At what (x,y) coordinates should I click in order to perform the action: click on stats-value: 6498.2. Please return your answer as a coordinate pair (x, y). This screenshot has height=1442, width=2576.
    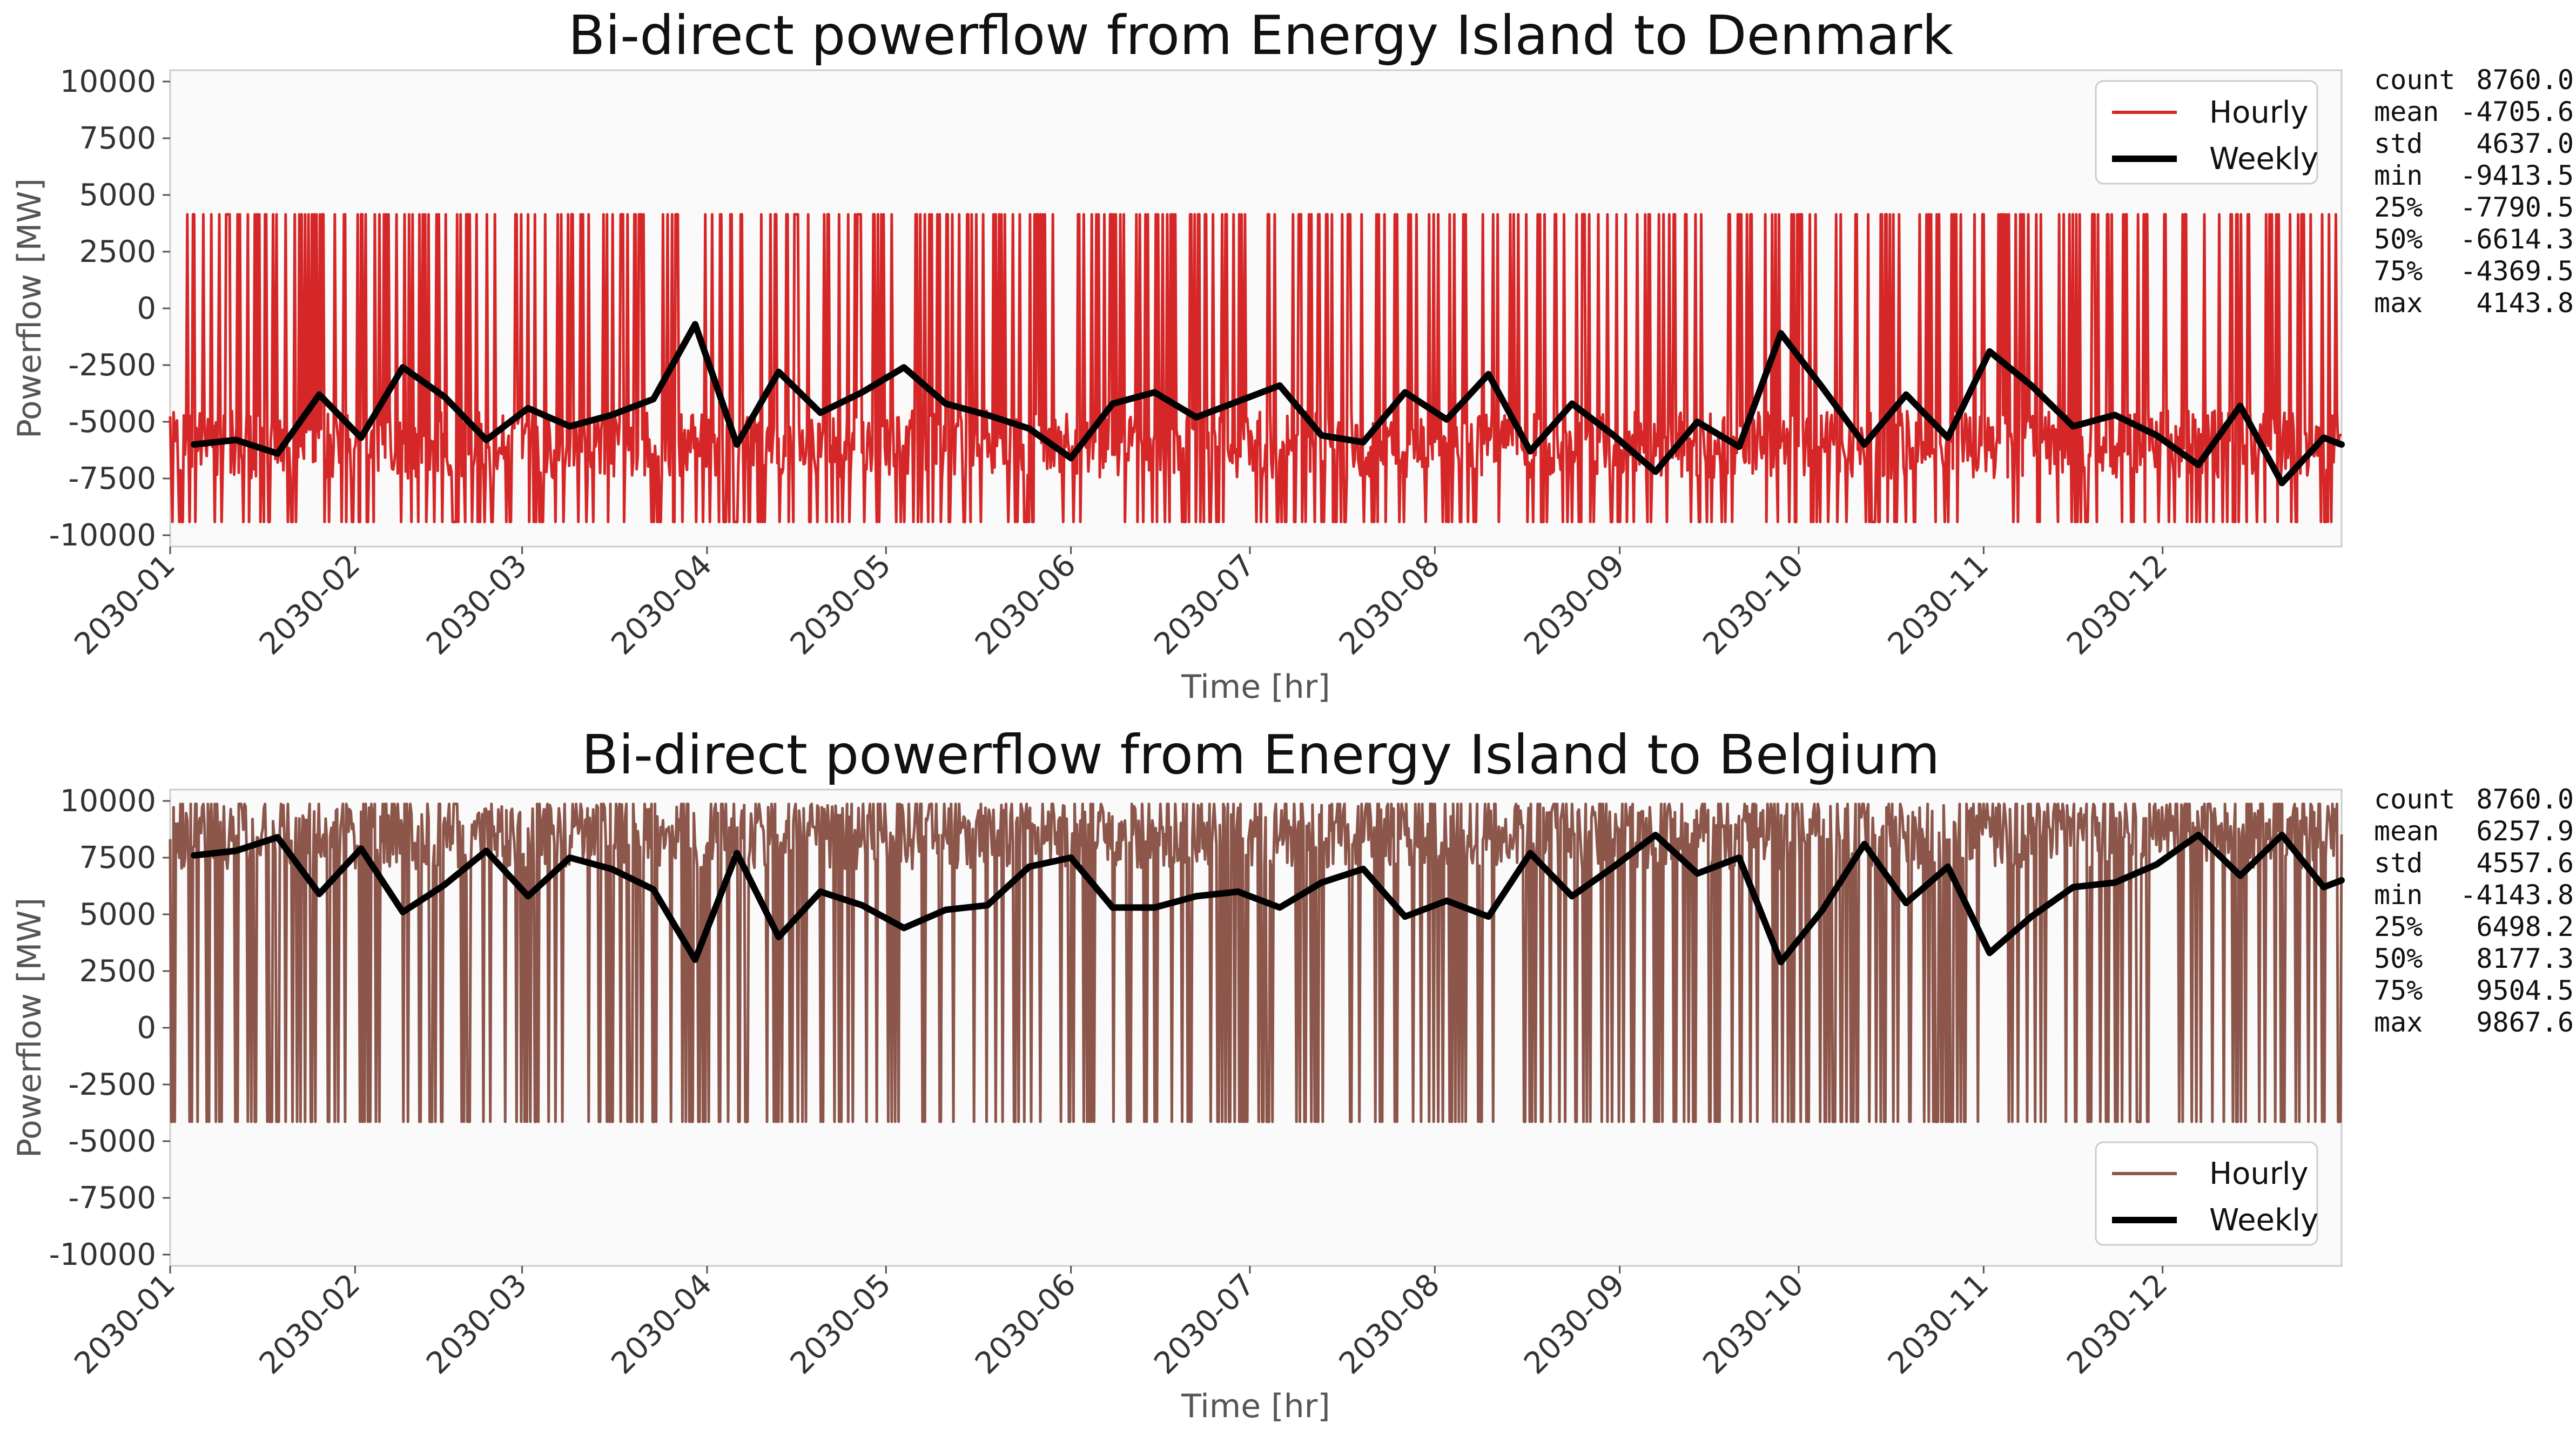
    Looking at the image, I should click on (2525, 927).